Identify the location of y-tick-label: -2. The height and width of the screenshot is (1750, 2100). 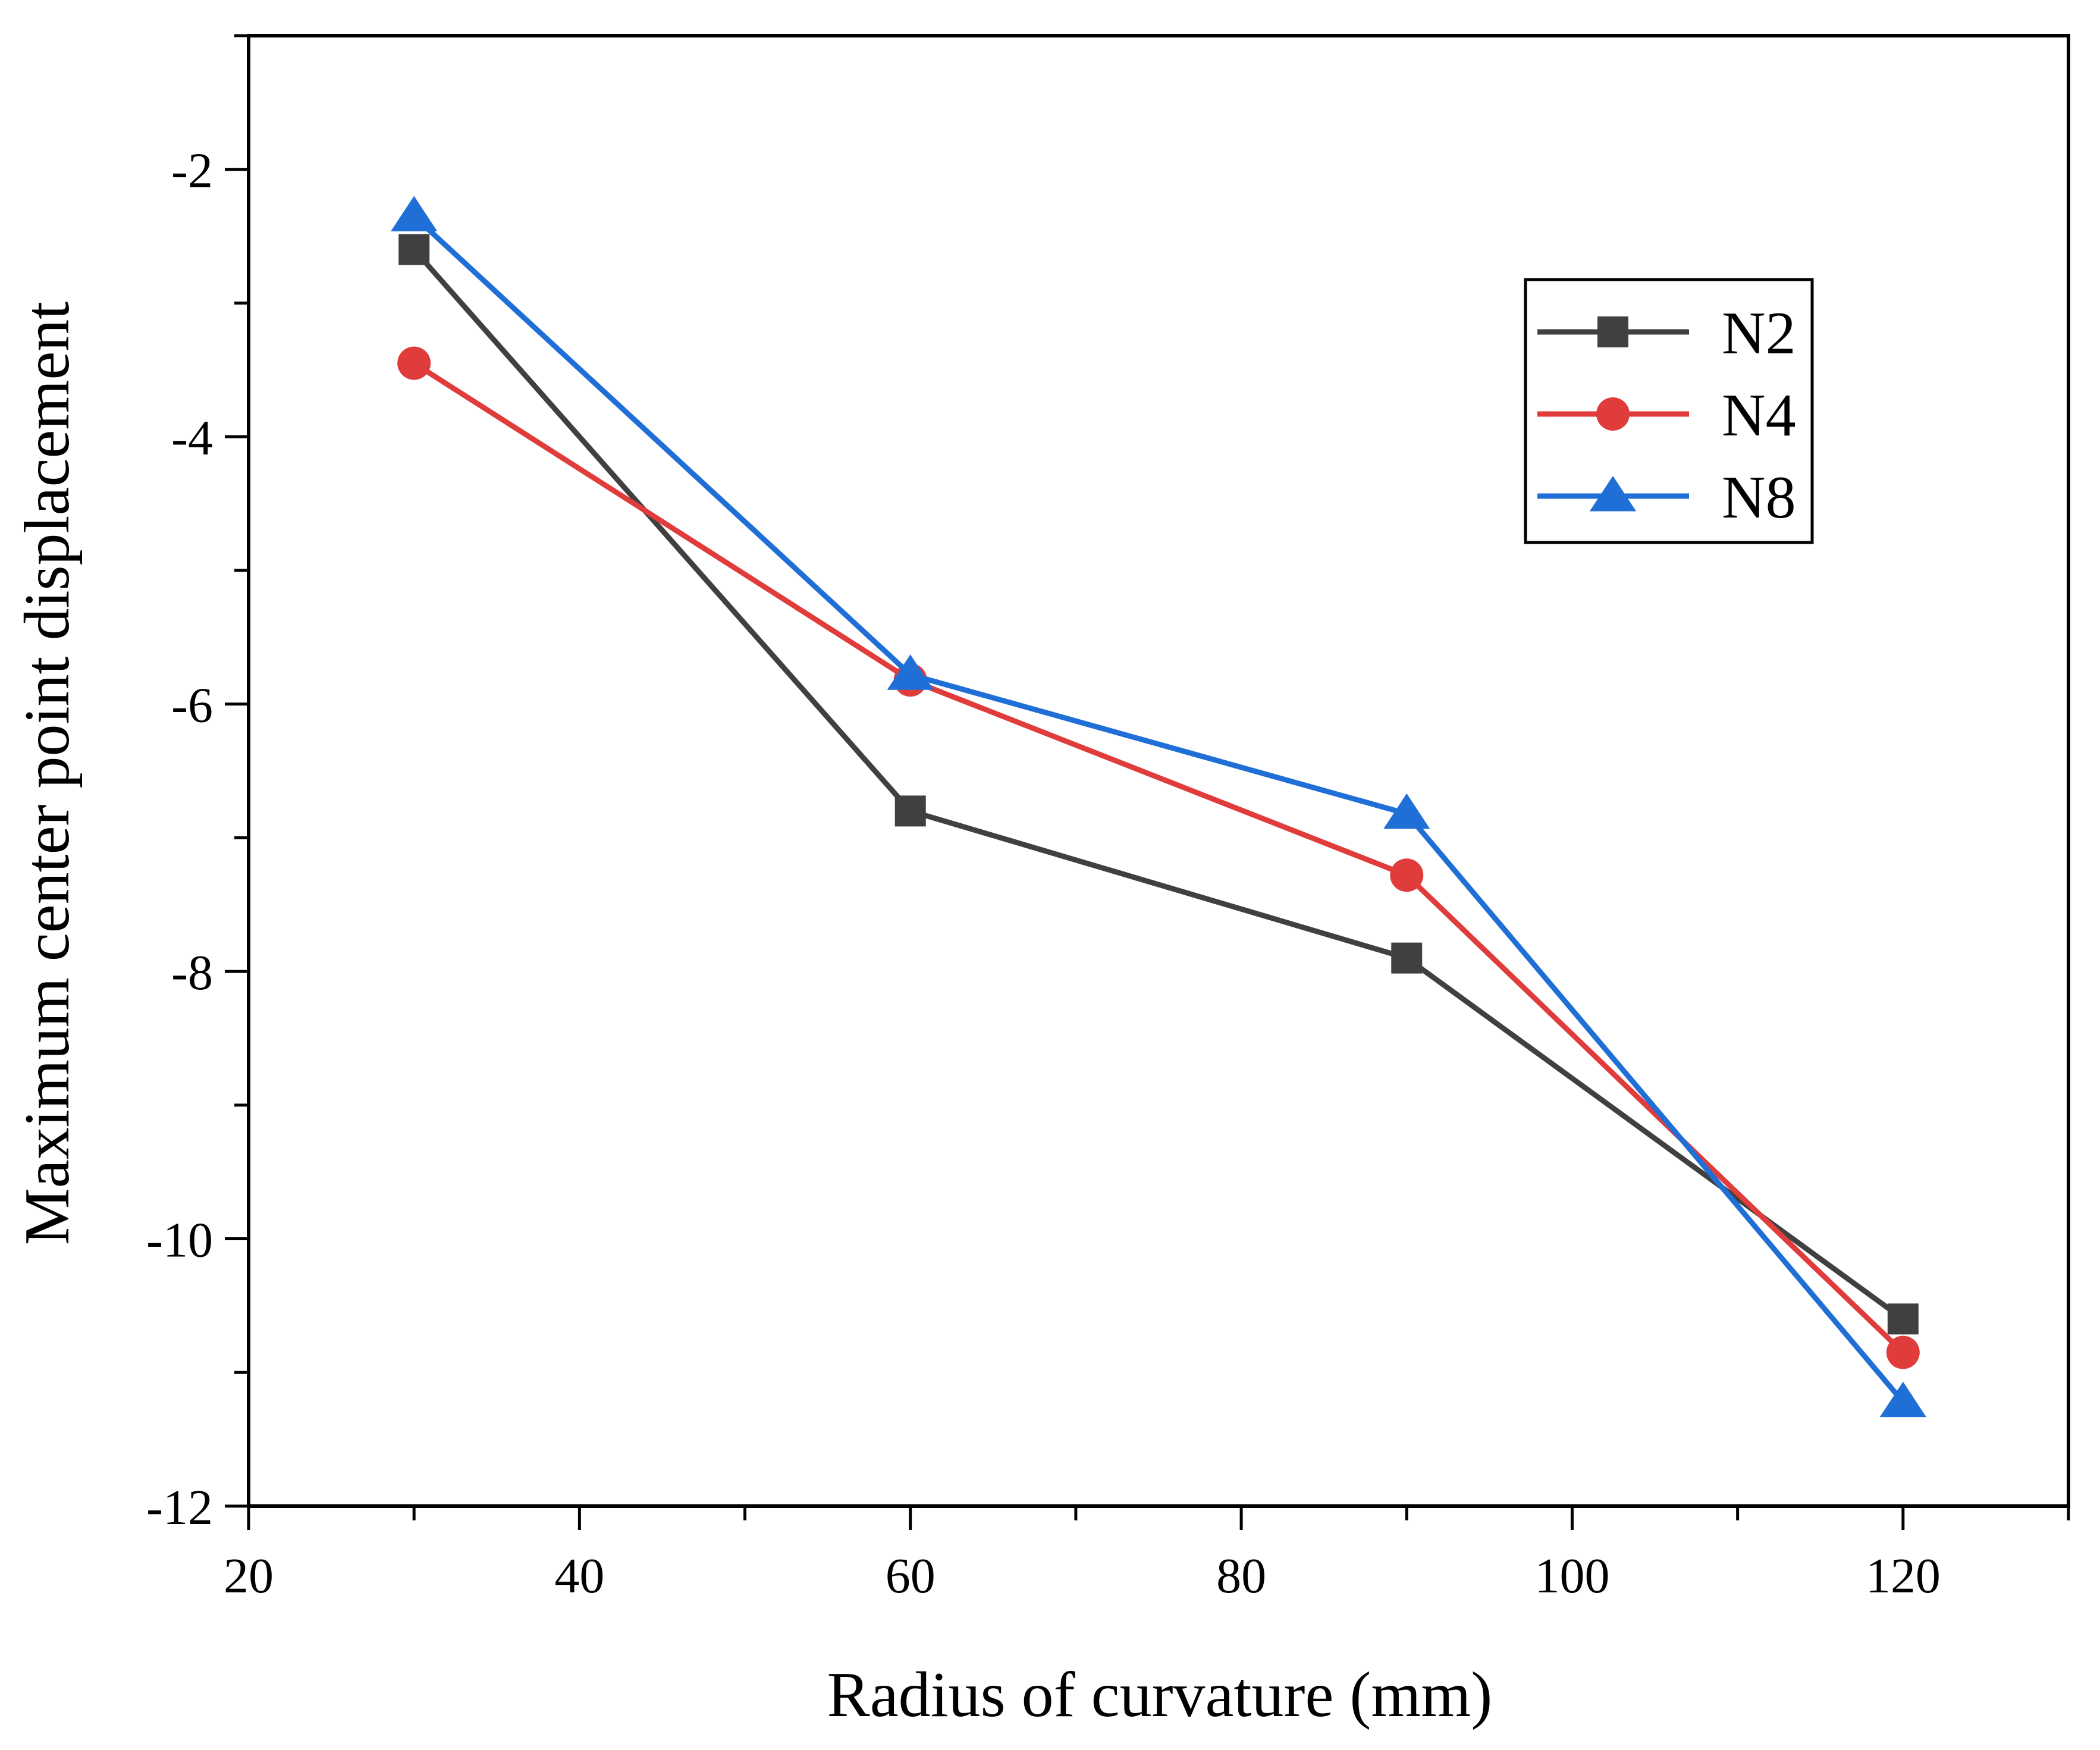
(192, 171).